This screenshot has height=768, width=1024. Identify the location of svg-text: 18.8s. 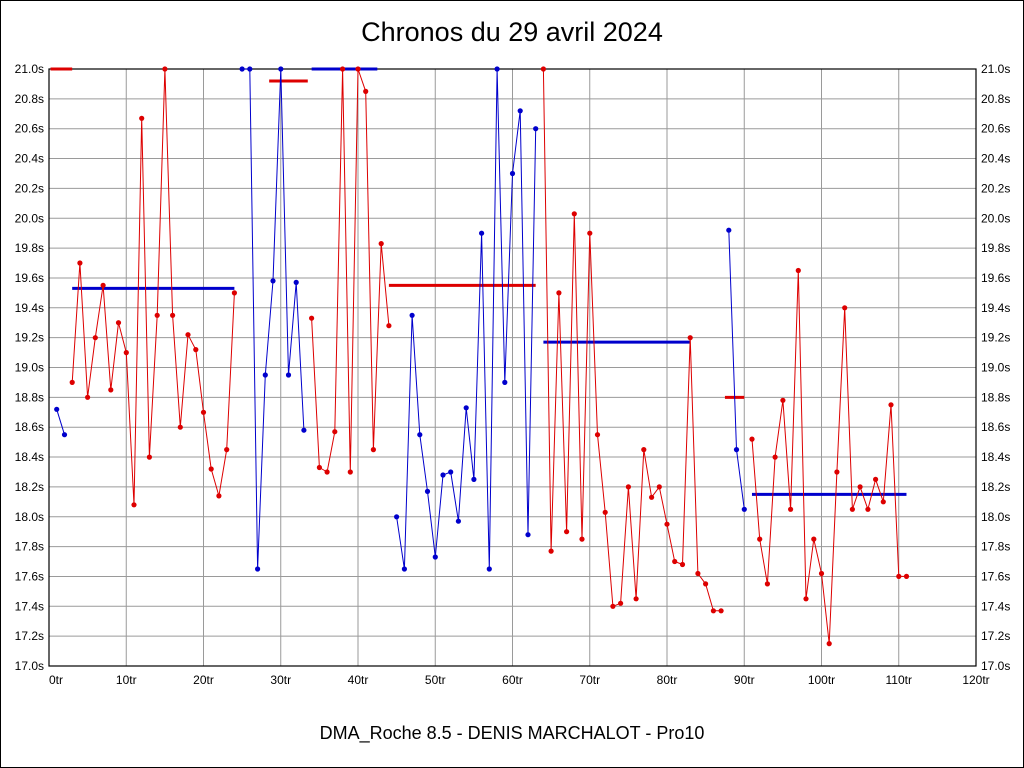
(29, 397).